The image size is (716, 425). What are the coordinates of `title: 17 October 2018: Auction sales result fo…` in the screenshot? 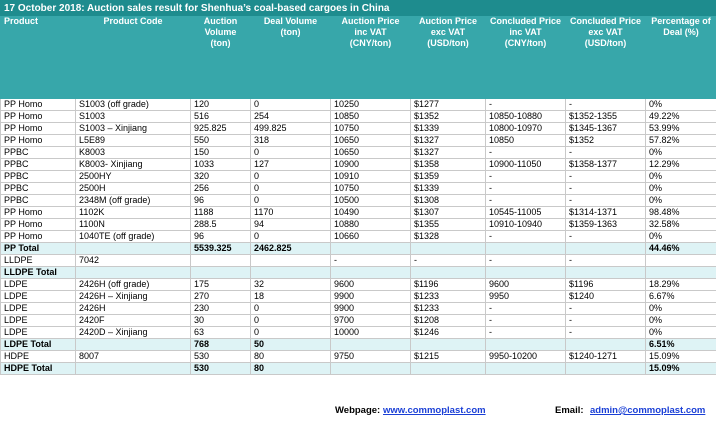 It's located at (358, 8).